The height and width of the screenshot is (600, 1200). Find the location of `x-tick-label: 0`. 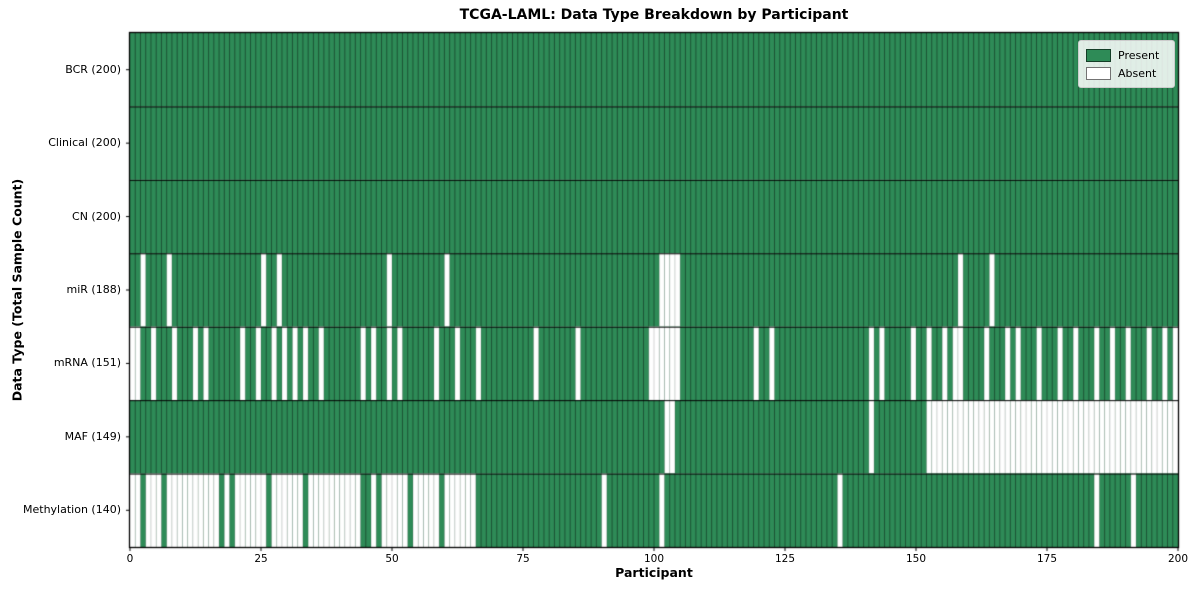

x-tick-label: 0 is located at coordinates (130, 559).